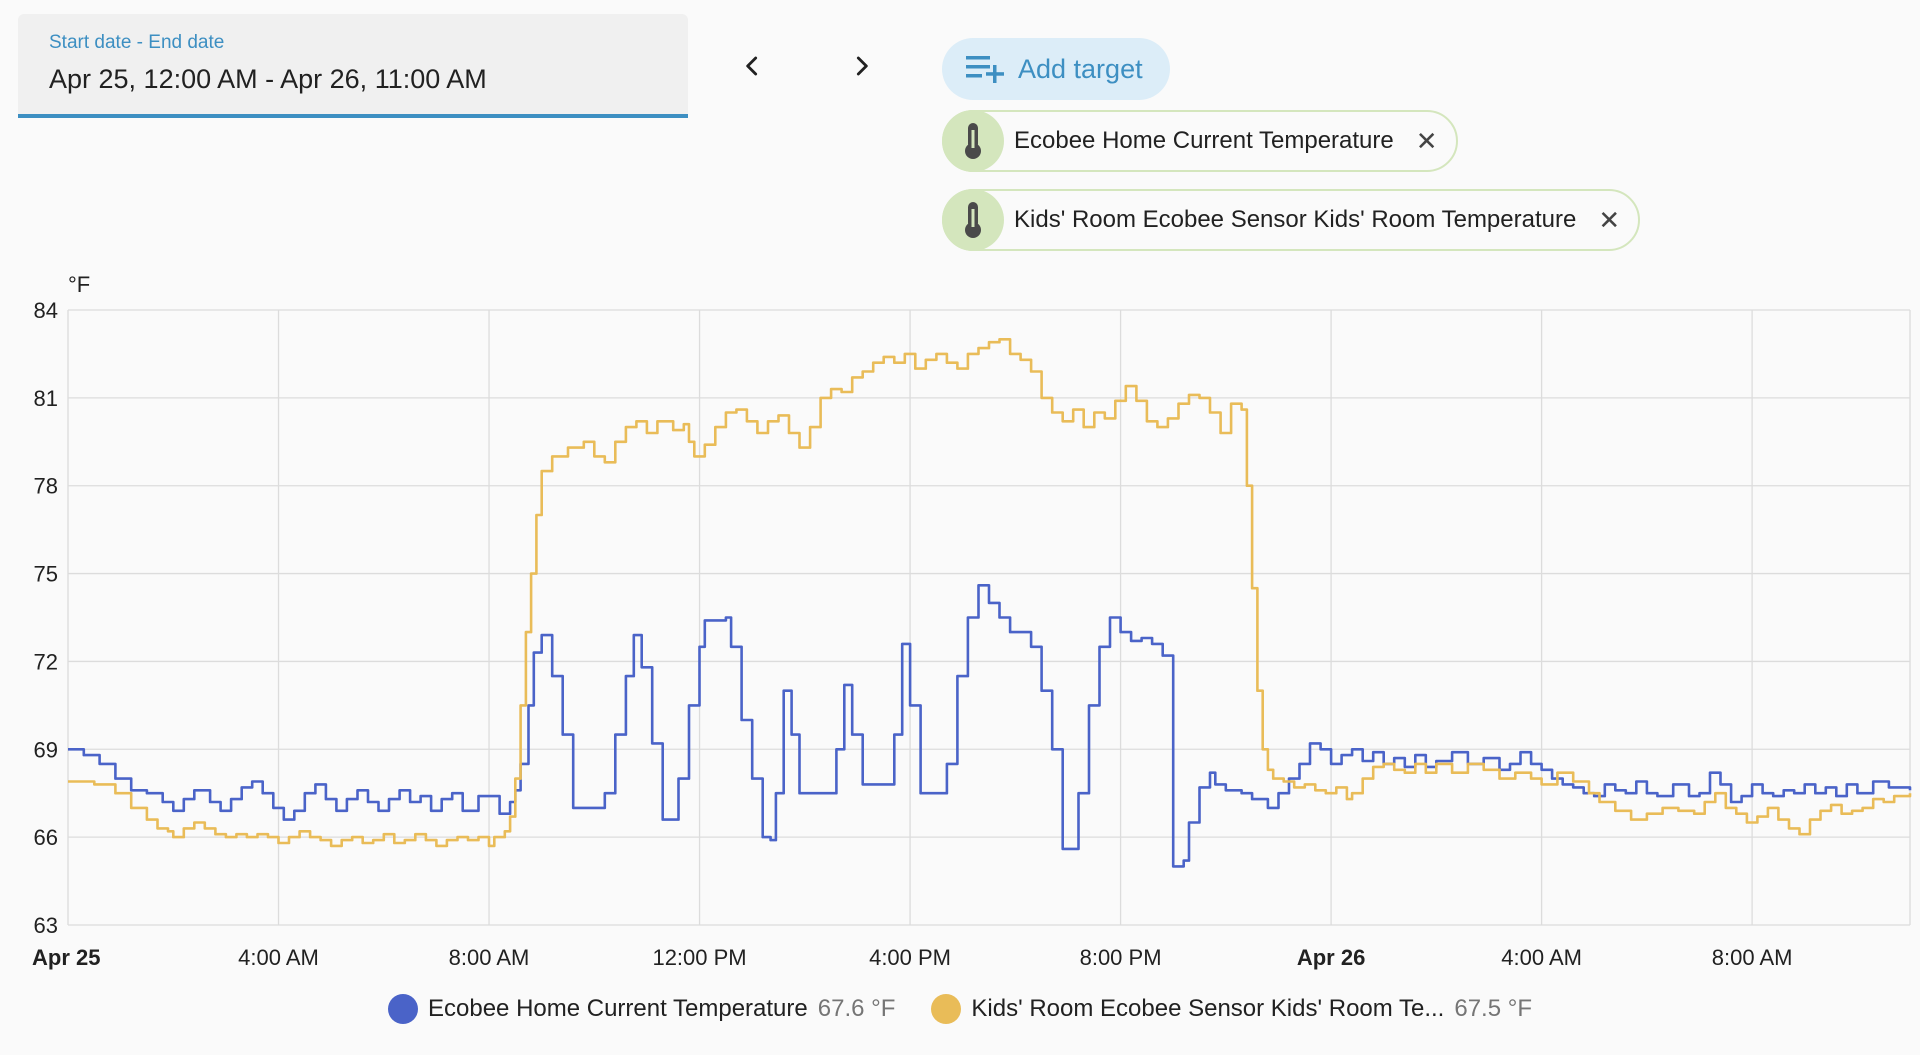 Image resolution: width=1920 pixels, height=1055 pixels. Describe the element at coordinates (1493, 1008) in the screenshot. I see `legend-value: 67.5 °F` at that location.